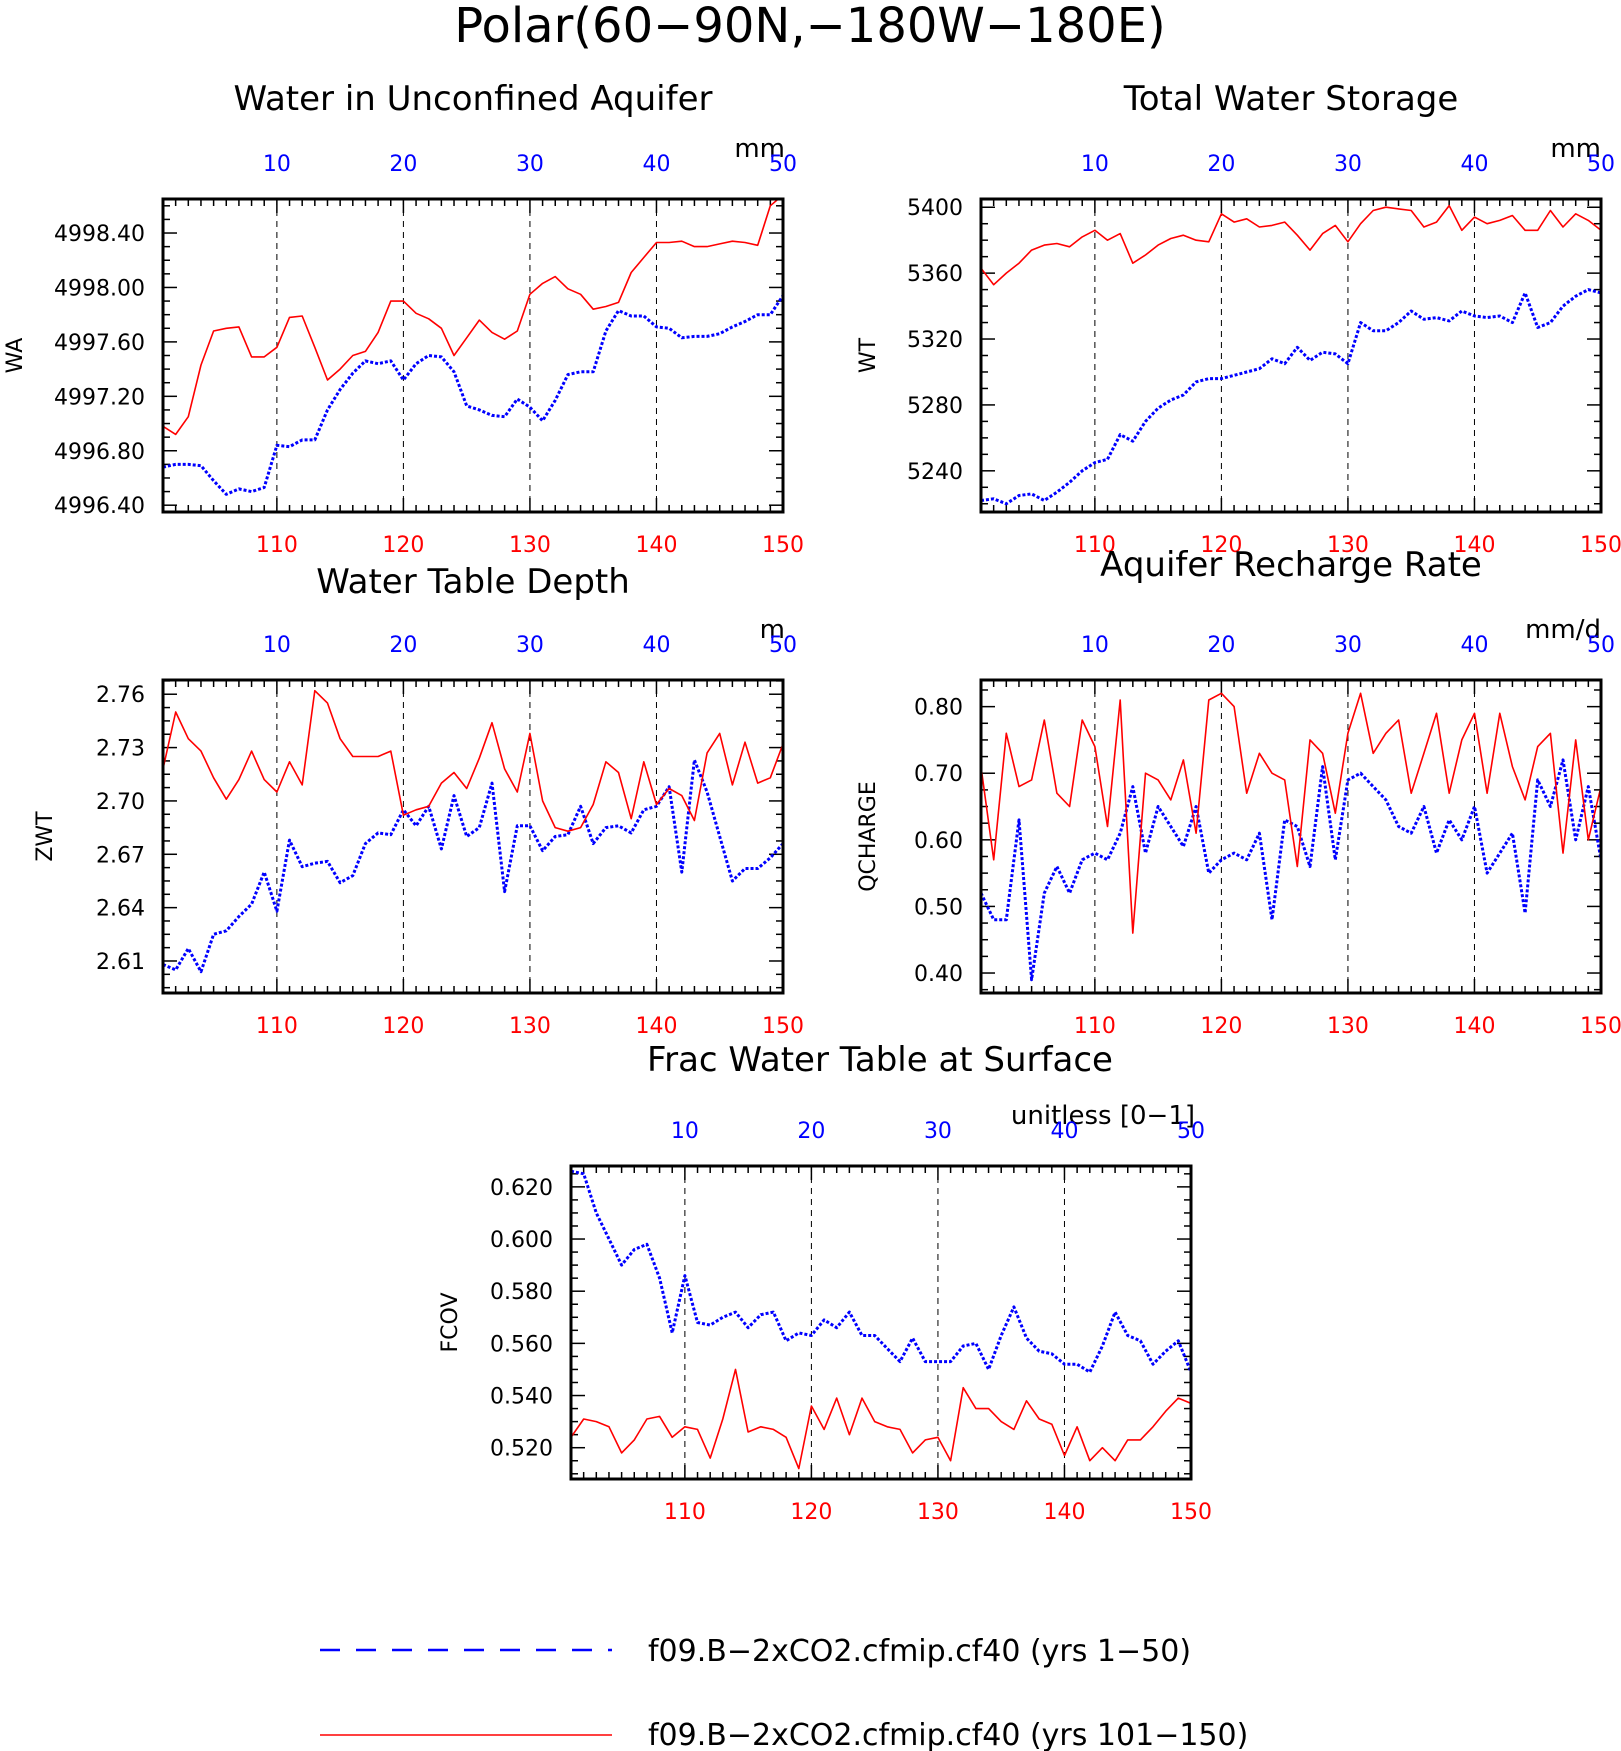  What do you see at coordinates (935, 472) in the screenshot?
I see `y-tick-label: 5240` at bounding box center [935, 472].